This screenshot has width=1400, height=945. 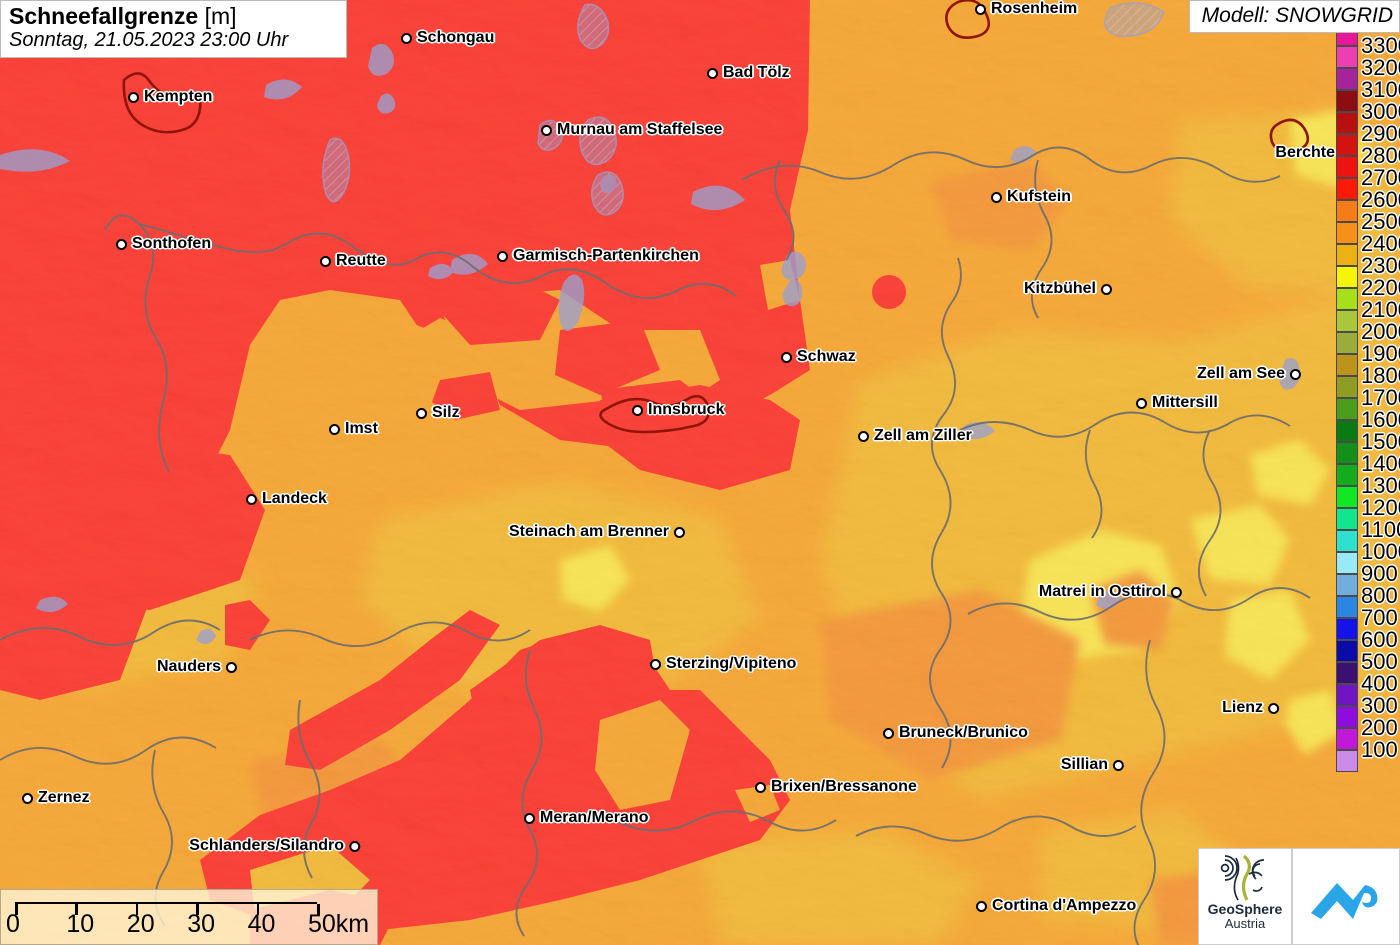 What do you see at coordinates (1364, 733) in the screenshot?
I see `legend-entry: 200` at bounding box center [1364, 733].